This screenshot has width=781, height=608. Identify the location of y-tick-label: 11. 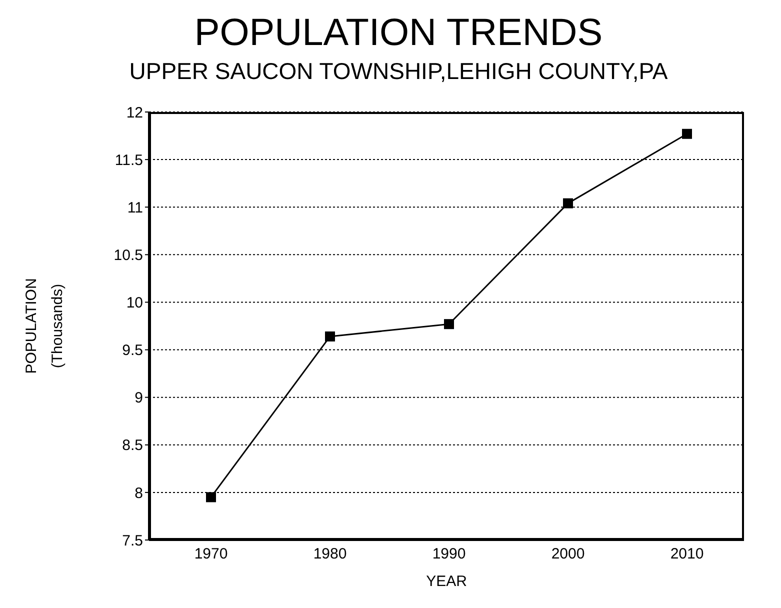
(135, 207).